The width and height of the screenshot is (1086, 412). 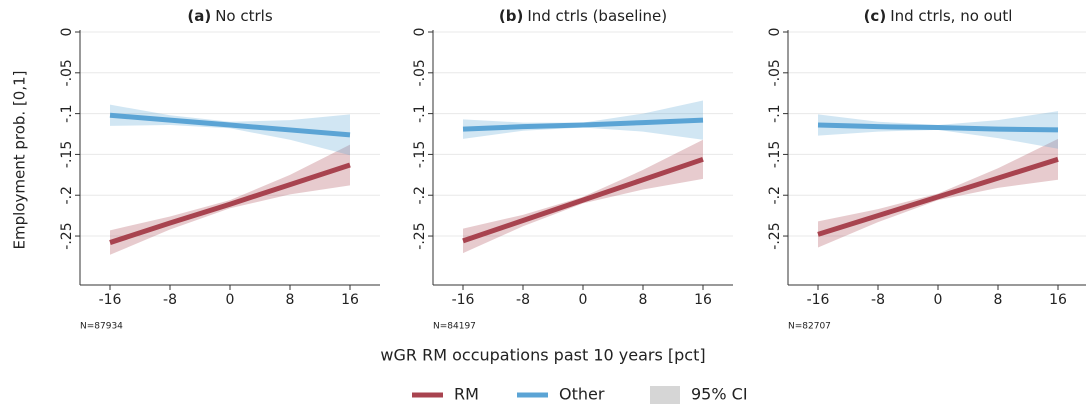 I want to click on title-text: No ctrls, so click(x=244, y=16).